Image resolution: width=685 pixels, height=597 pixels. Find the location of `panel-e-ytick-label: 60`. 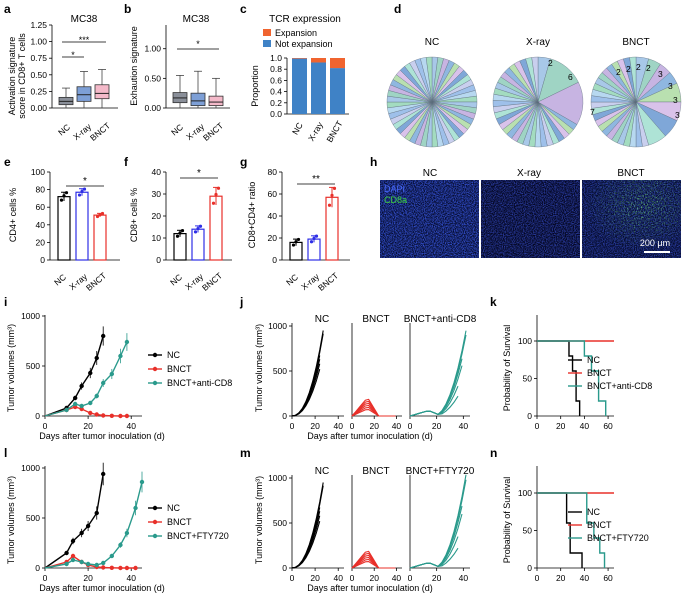

panel-e-ytick-label: 60 is located at coordinates (41, 207).